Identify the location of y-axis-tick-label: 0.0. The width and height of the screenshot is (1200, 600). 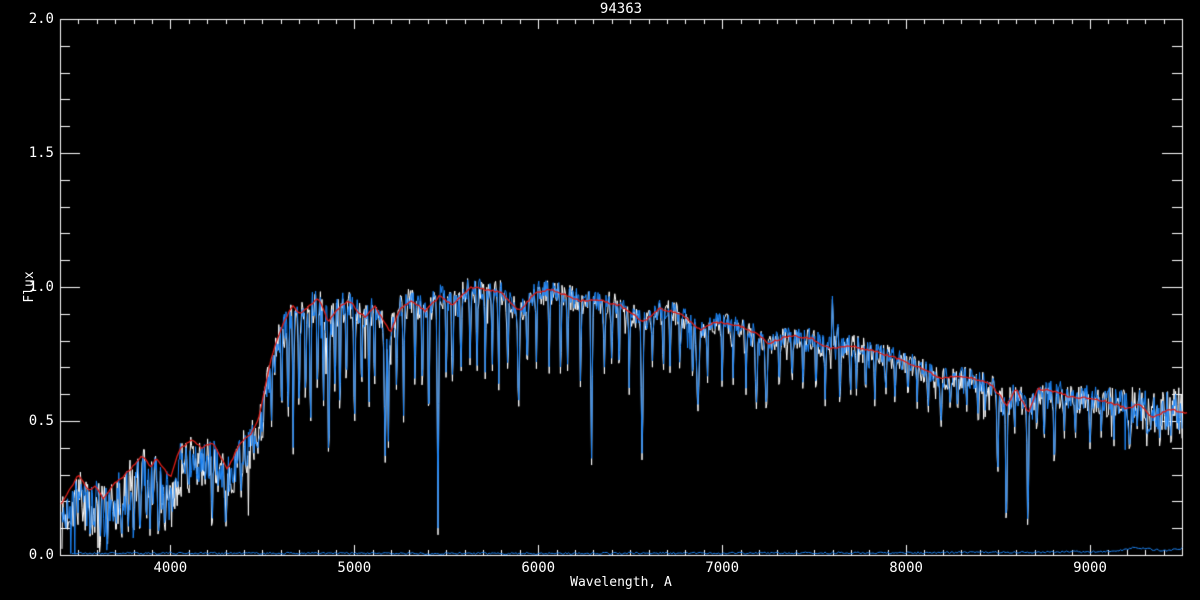
(41, 555).